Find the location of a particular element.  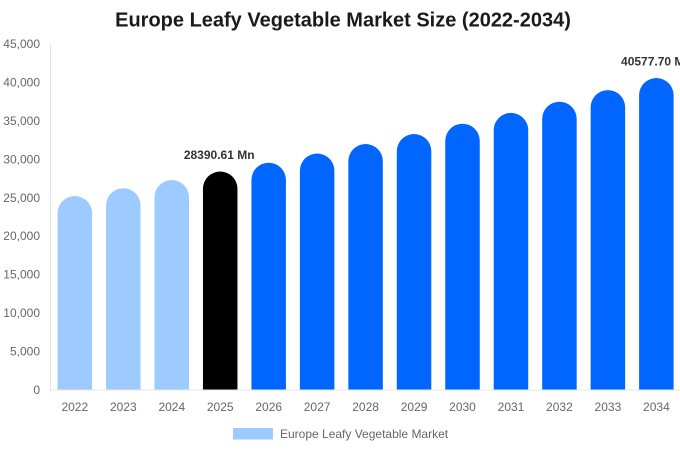

svg-text: 5,000 is located at coordinates (25, 351).